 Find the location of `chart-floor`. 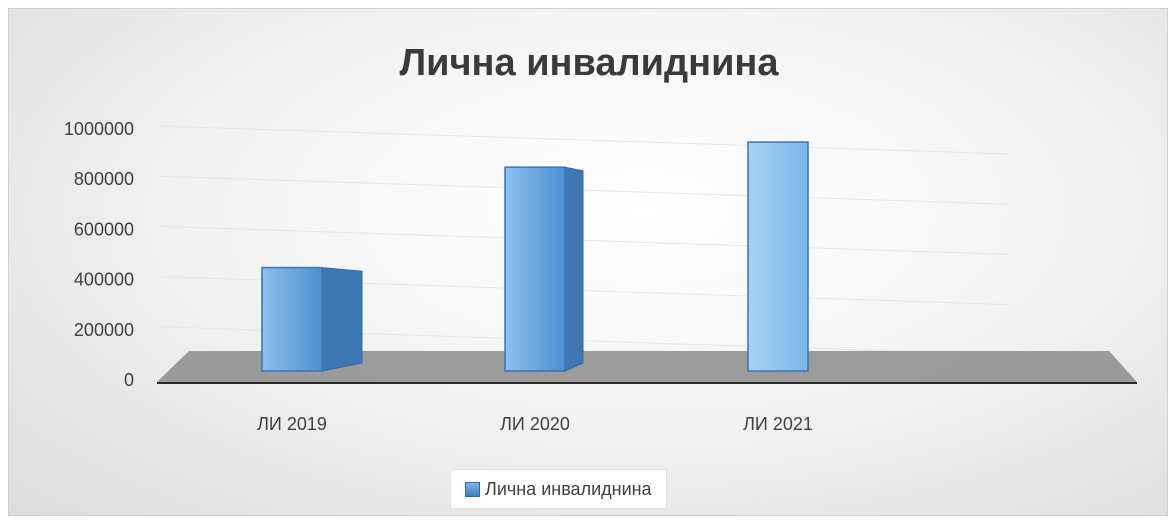

chart-floor is located at coordinates (647, 367).